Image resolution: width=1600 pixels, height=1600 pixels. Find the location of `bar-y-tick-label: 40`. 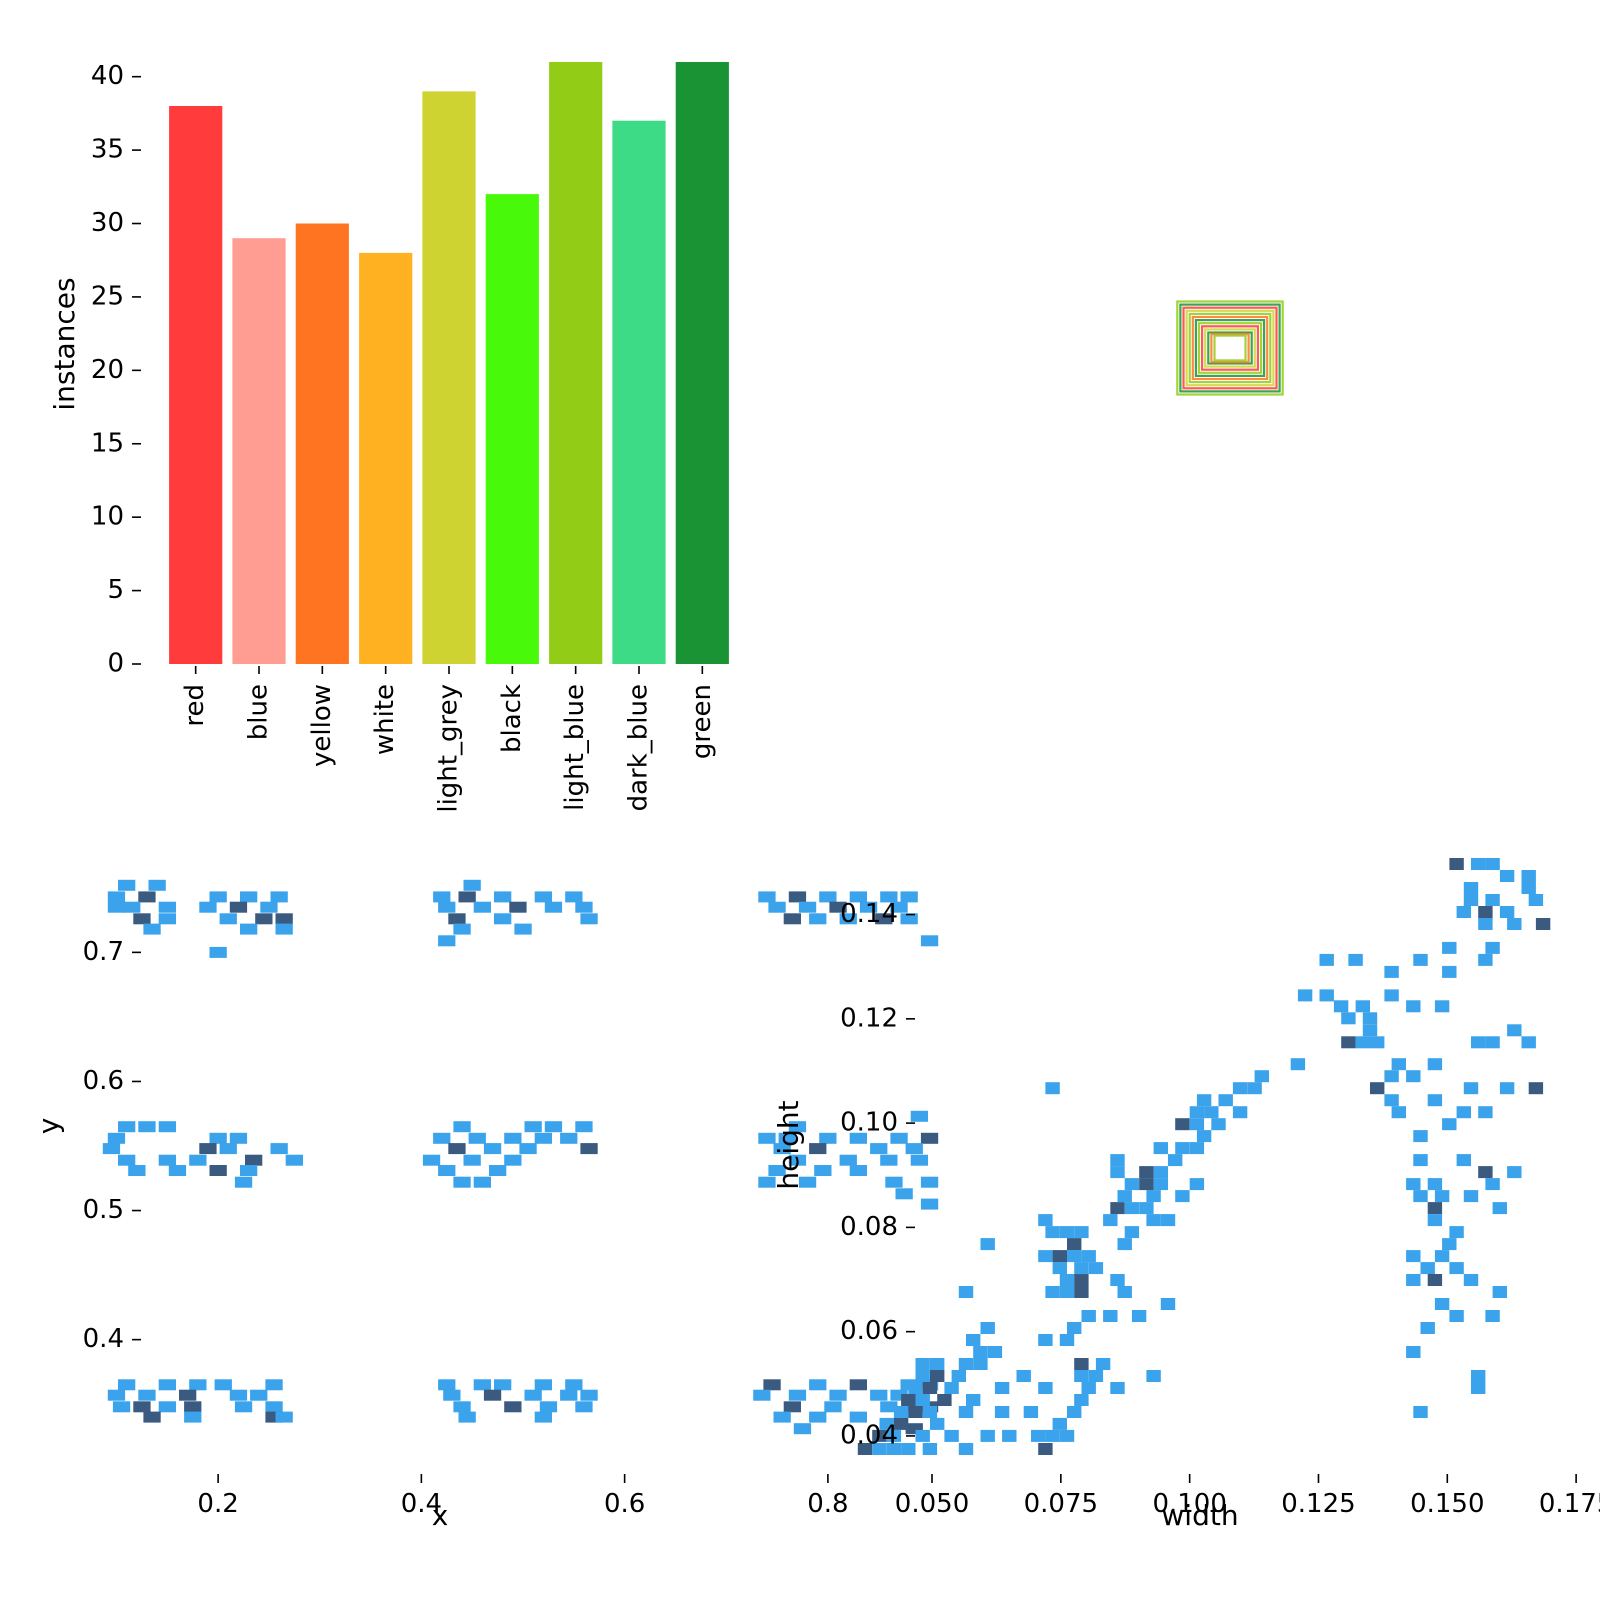

bar-y-tick-label: 40 is located at coordinates (107, 76).